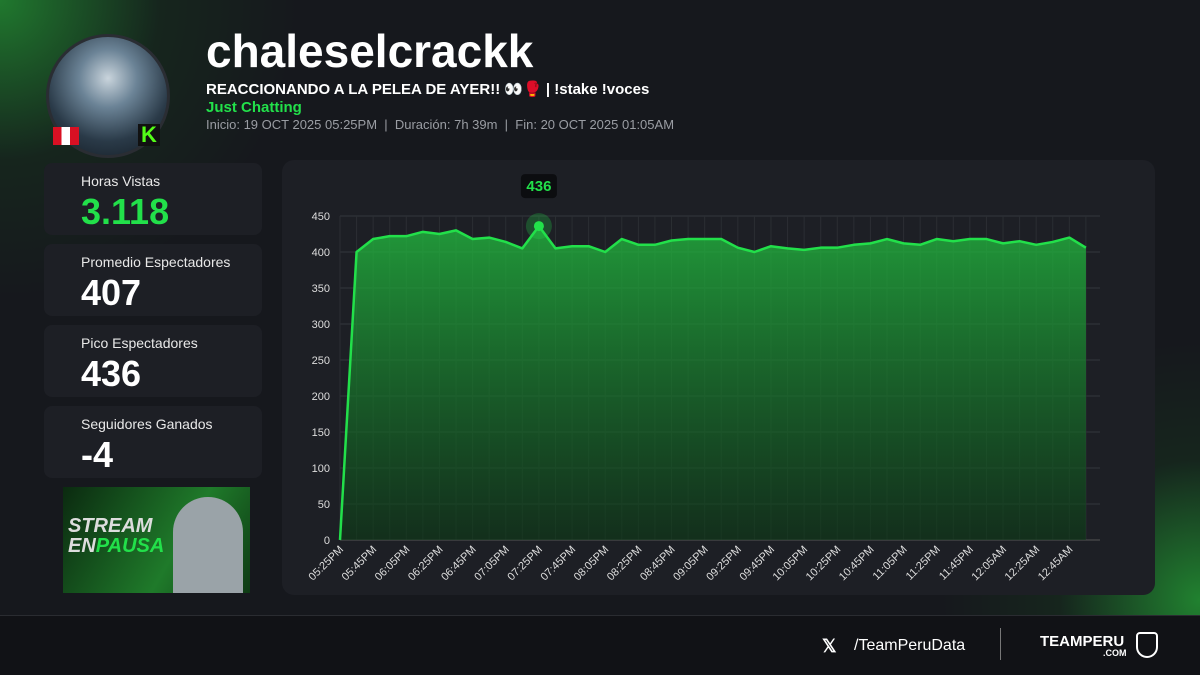  What do you see at coordinates (1082, 641) in the screenshot?
I see `brand: TEAMPERU` at bounding box center [1082, 641].